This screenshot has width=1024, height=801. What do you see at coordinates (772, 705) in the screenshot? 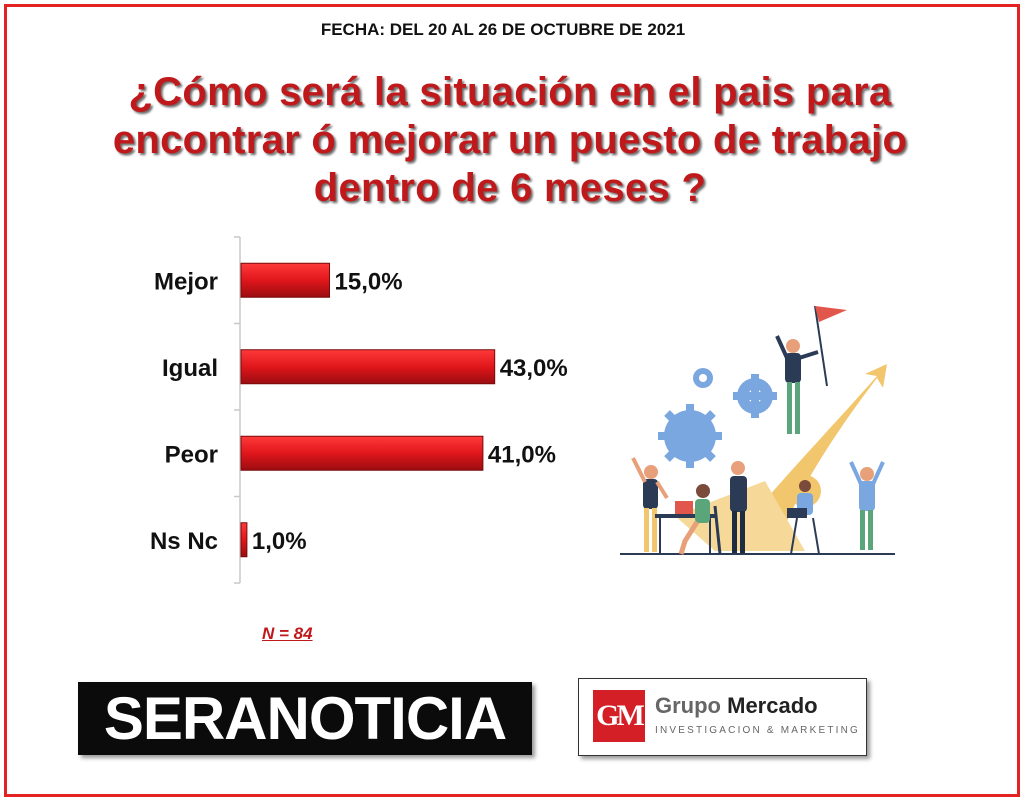
I see `gm-name-part2: Mercado` at bounding box center [772, 705].